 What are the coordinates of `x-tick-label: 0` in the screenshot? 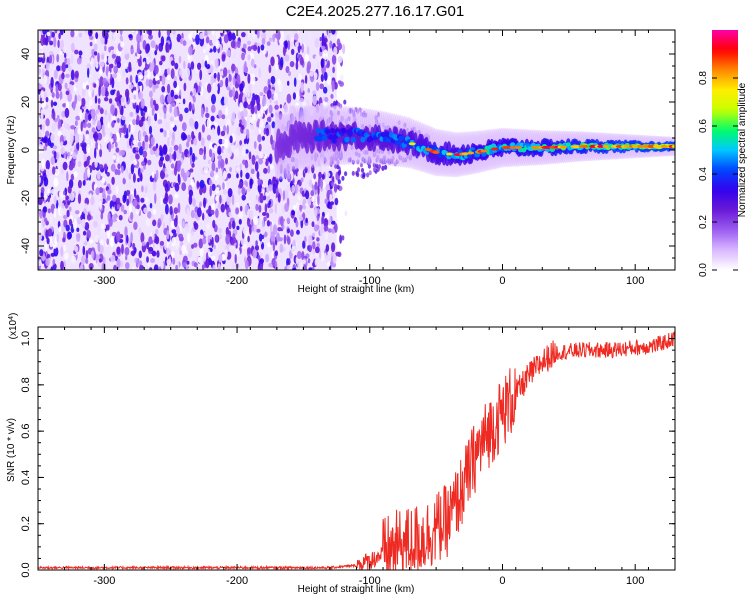 It's located at (502, 581).